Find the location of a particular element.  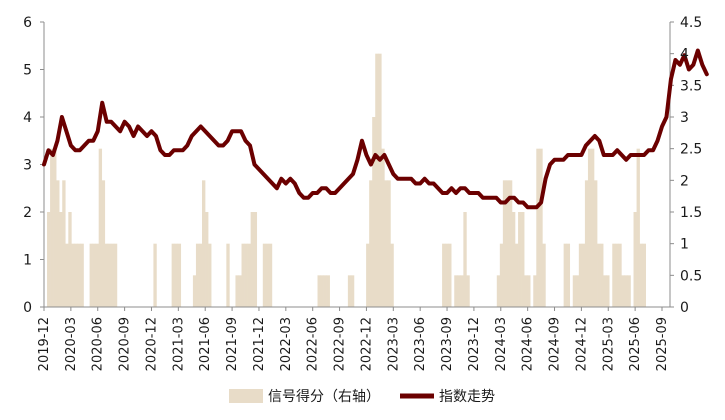

x-tick-label: 2025-03 is located at coordinates (608, 344).